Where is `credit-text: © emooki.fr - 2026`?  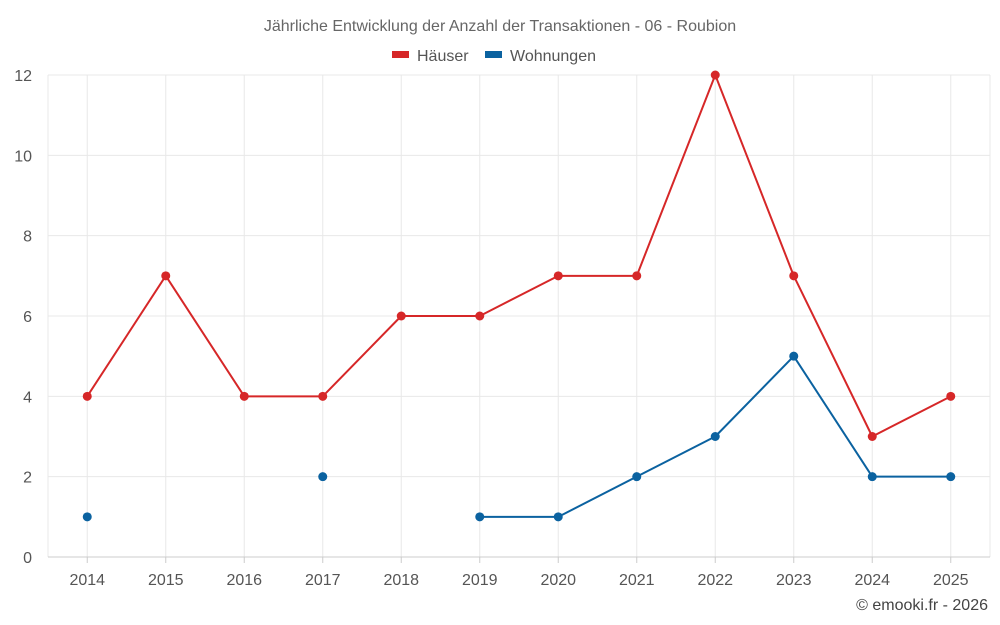
credit-text: © emooki.fr - 2026 is located at coordinates (922, 605).